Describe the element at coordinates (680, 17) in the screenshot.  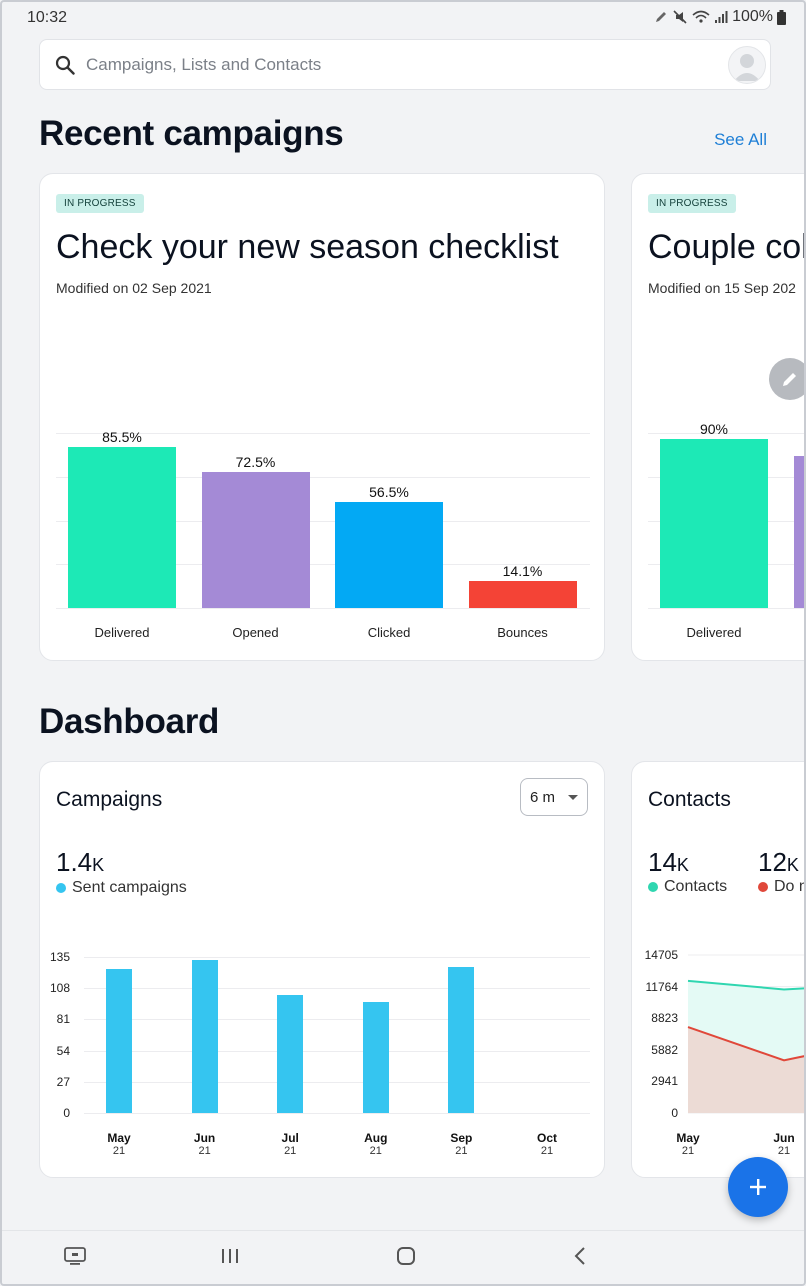
I see `mute-icon` at that location.